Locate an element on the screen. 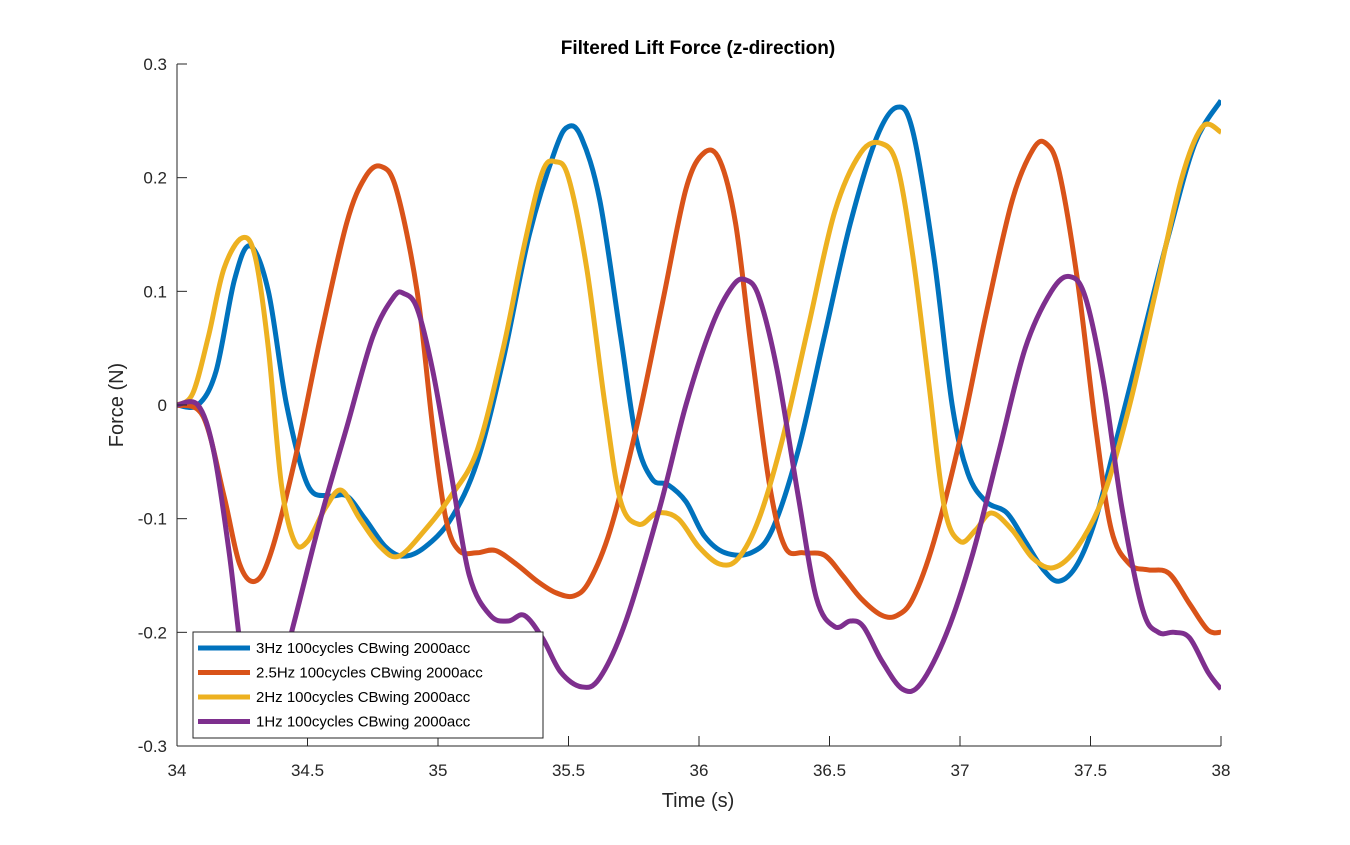  x-tick-label: 35.5 is located at coordinates (568, 770).